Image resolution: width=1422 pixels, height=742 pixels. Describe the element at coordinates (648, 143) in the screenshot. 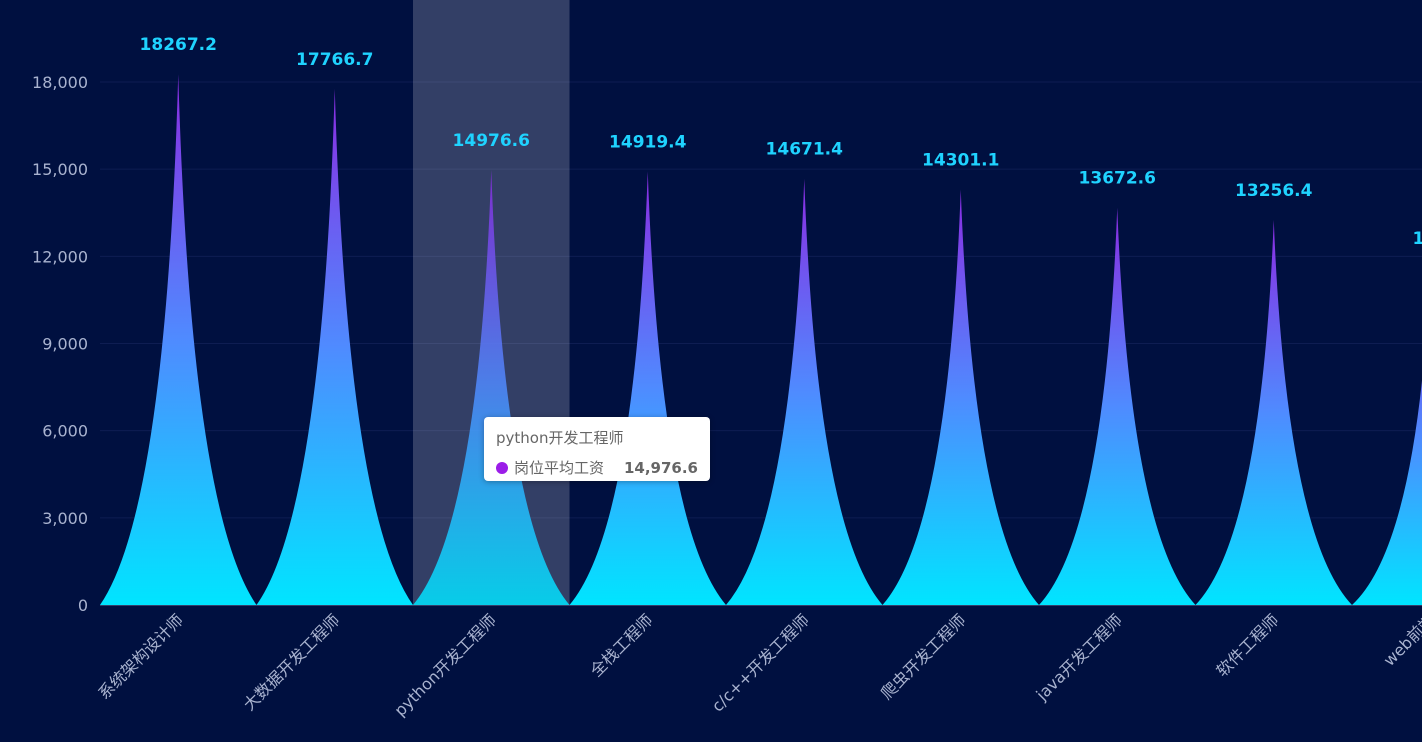

I see `data-label: 14919.4` at that location.